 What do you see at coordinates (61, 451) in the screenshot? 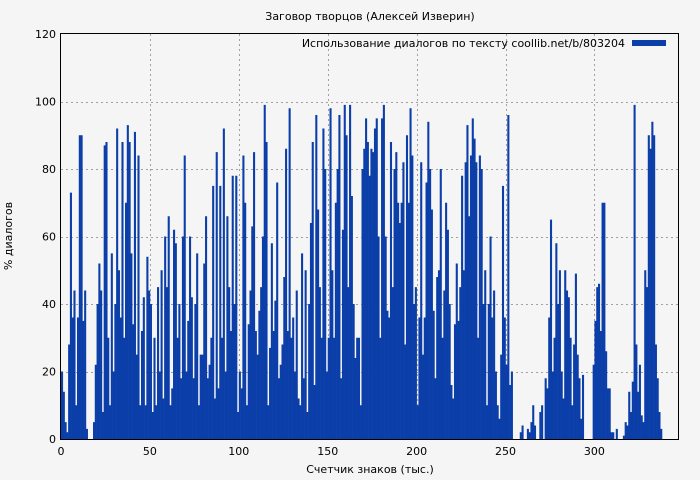
I see `x-tick-label: 0` at bounding box center [61, 451].